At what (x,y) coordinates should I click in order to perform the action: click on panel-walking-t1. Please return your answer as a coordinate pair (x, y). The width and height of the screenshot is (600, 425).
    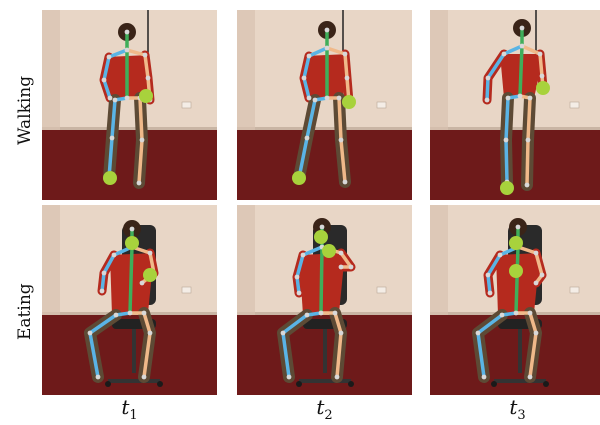
    Looking at the image, I should click on (129, 105).